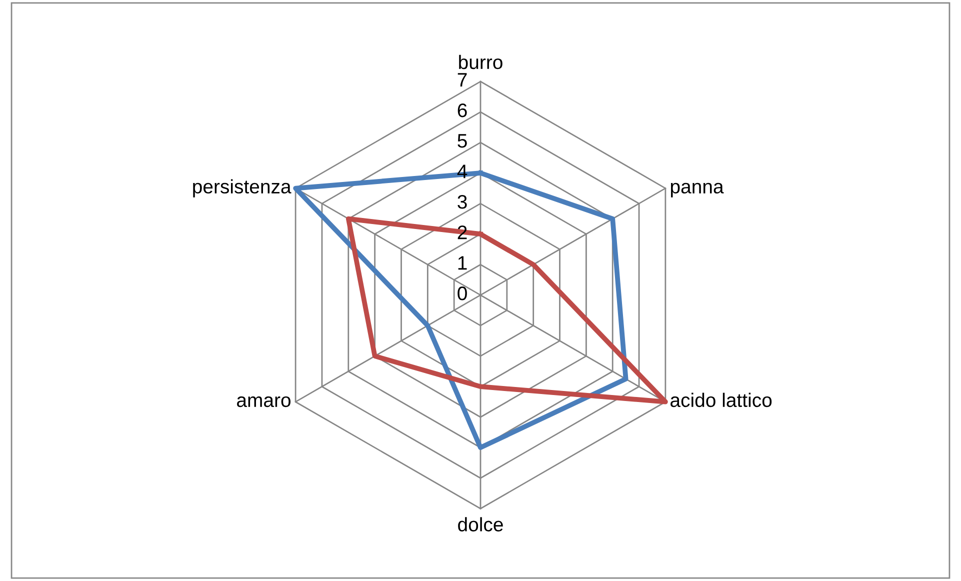 Image resolution: width=961 pixels, height=581 pixels. I want to click on spoke-label: panna, so click(697, 190).